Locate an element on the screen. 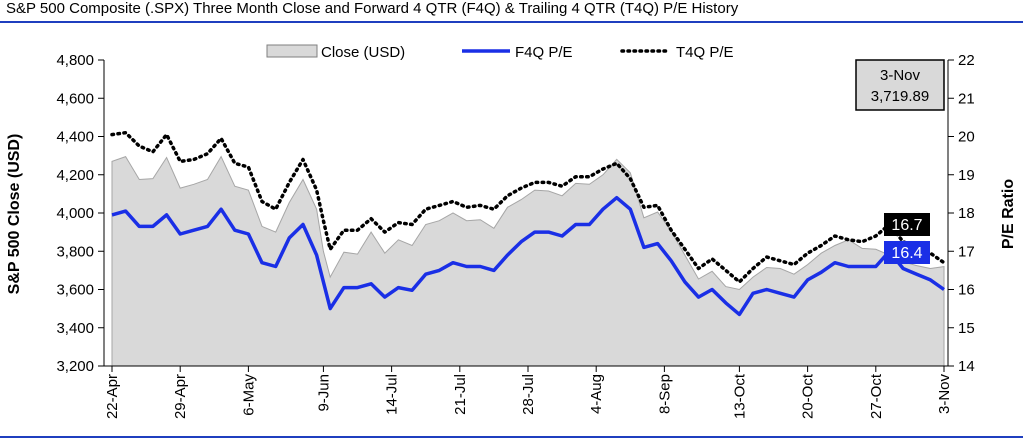 The width and height of the screenshot is (1023, 443). x-tick-label: 20-Oct is located at coordinates (808, 396).